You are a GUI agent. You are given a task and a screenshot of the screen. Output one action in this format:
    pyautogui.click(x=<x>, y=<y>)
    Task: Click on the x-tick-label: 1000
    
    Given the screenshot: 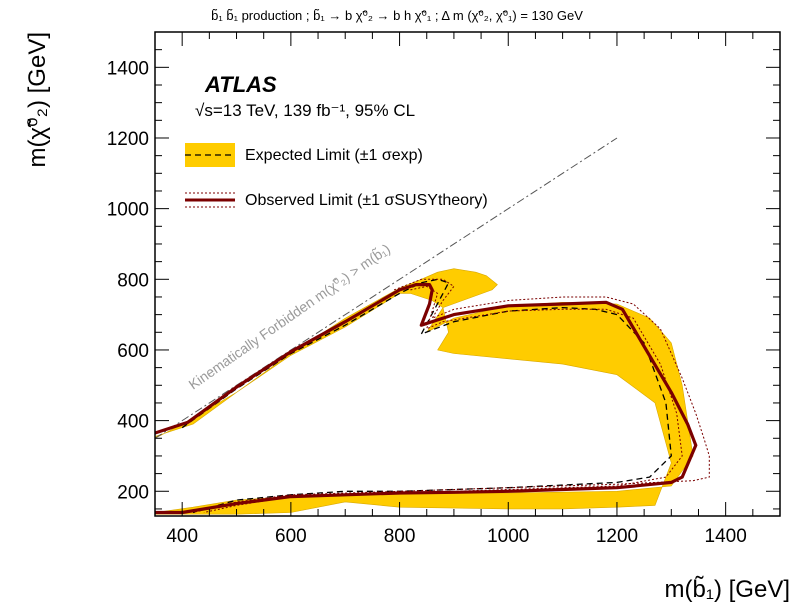 What is the action you would take?
    pyautogui.click(x=508, y=536)
    